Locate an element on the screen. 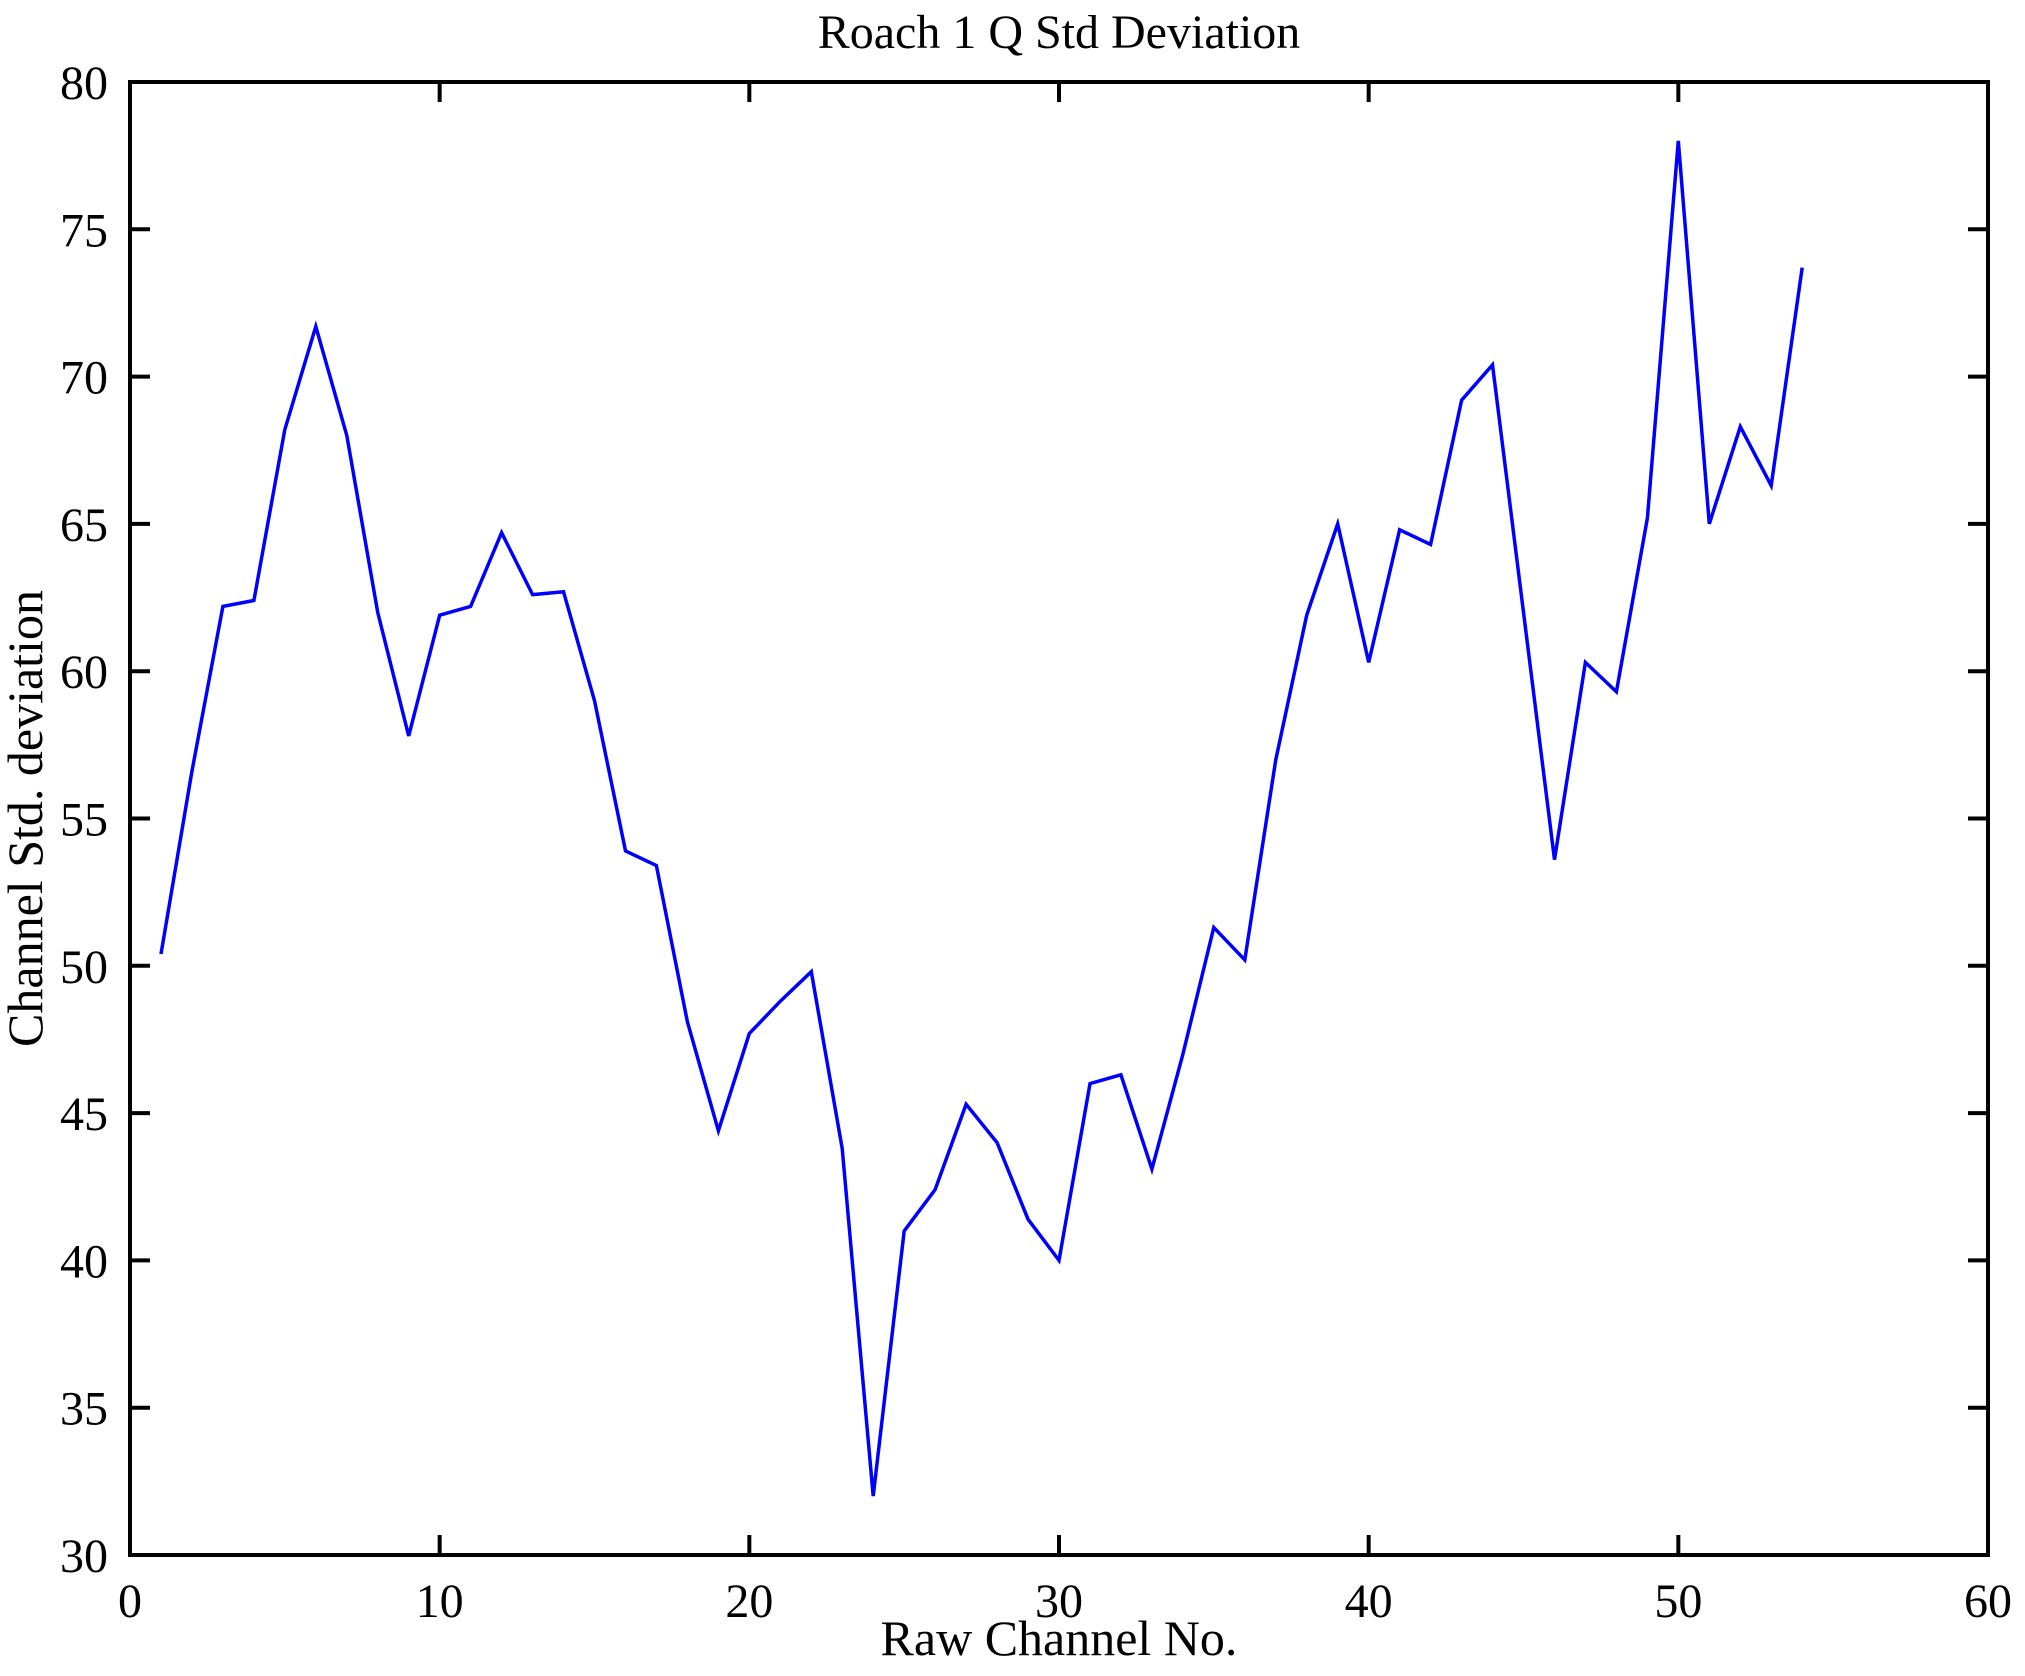 The width and height of the screenshot is (2025, 1676). x-tick-label: 30 is located at coordinates (1059, 1601).